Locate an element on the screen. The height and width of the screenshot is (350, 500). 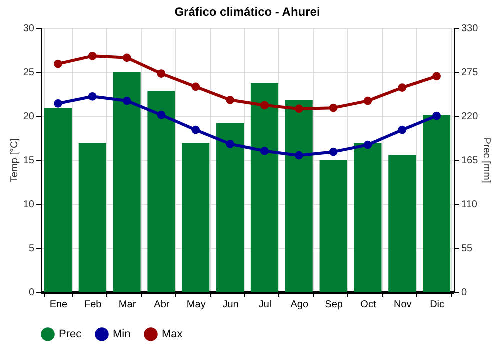
y2-tick-label: 275 is located at coordinates (470, 73).